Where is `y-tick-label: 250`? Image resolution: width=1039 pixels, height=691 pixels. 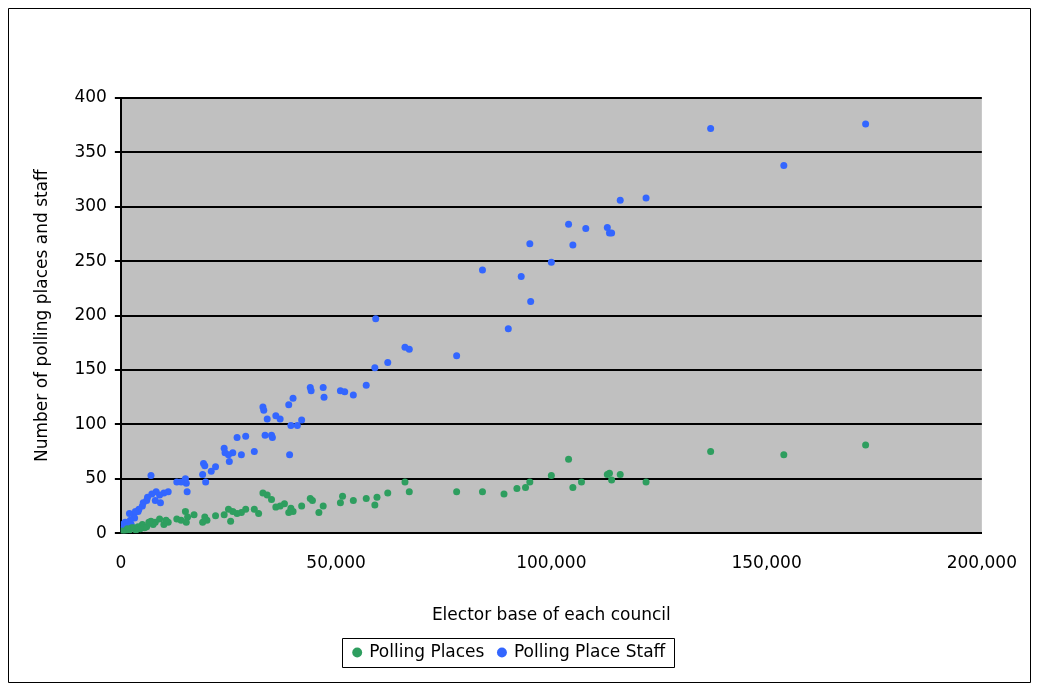 y-tick-label: 250 is located at coordinates (90, 259).